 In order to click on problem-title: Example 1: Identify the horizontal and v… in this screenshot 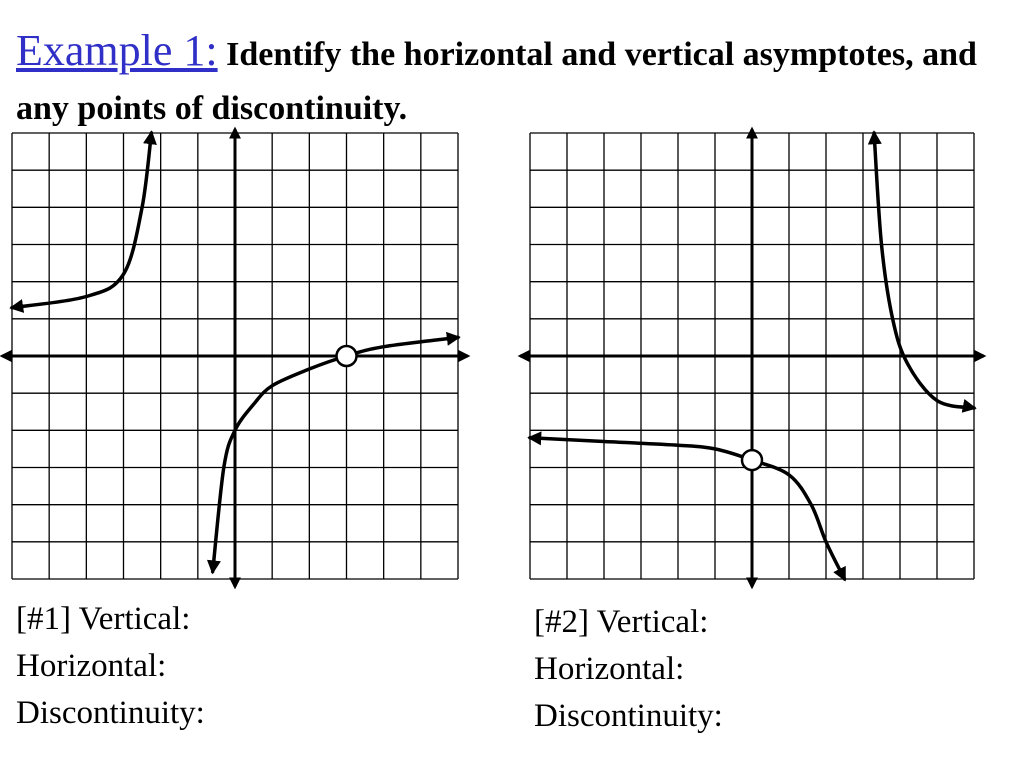, I will do `click(516, 80)`.